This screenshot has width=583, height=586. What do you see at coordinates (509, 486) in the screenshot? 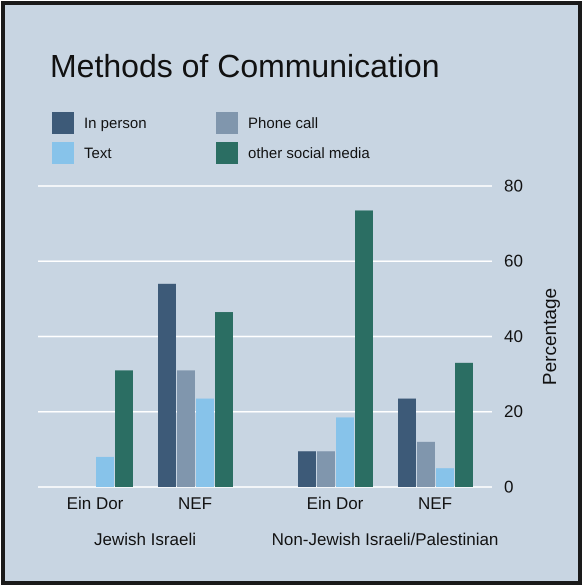
I see `y-tick-label: 0` at bounding box center [509, 486].